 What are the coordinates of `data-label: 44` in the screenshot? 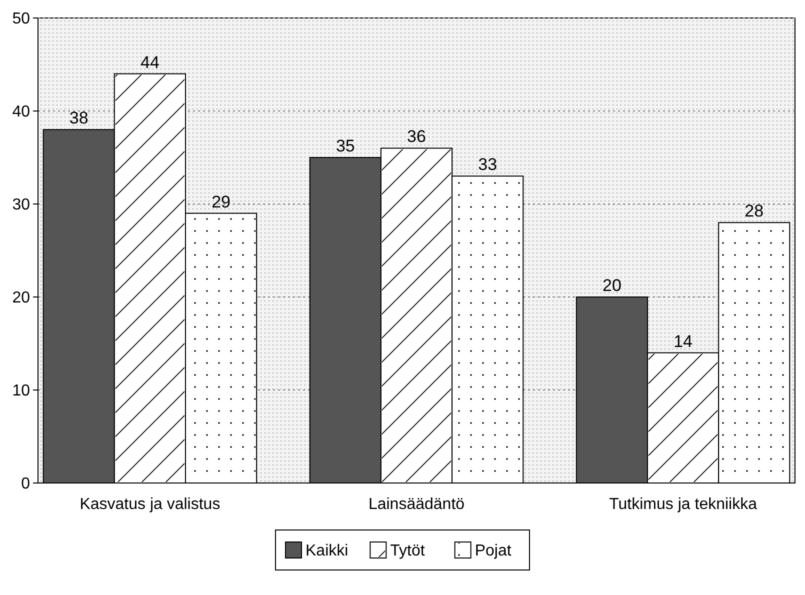 It's located at (150, 62).